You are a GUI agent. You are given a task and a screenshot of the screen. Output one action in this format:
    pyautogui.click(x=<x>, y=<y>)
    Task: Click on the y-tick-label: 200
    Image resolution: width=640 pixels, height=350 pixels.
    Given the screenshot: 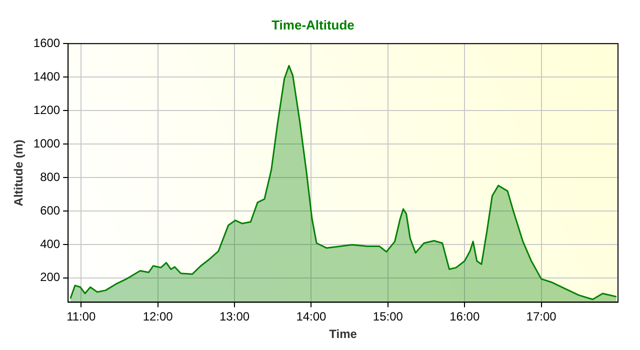 What is the action you would take?
    pyautogui.click(x=50, y=277)
    